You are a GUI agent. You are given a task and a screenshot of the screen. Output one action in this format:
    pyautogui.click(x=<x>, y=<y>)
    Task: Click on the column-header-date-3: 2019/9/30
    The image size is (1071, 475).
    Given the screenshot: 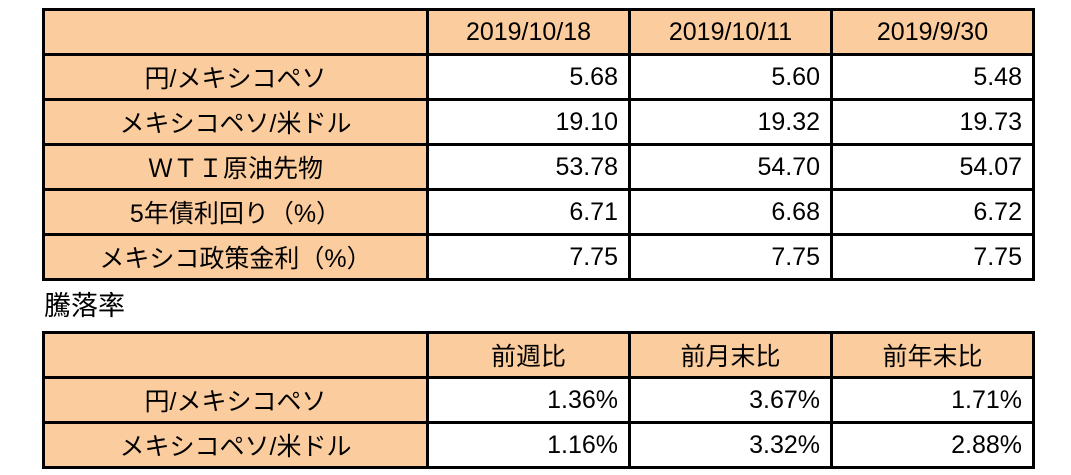 What is the action you would take?
    pyautogui.click(x=932, y=32)
    